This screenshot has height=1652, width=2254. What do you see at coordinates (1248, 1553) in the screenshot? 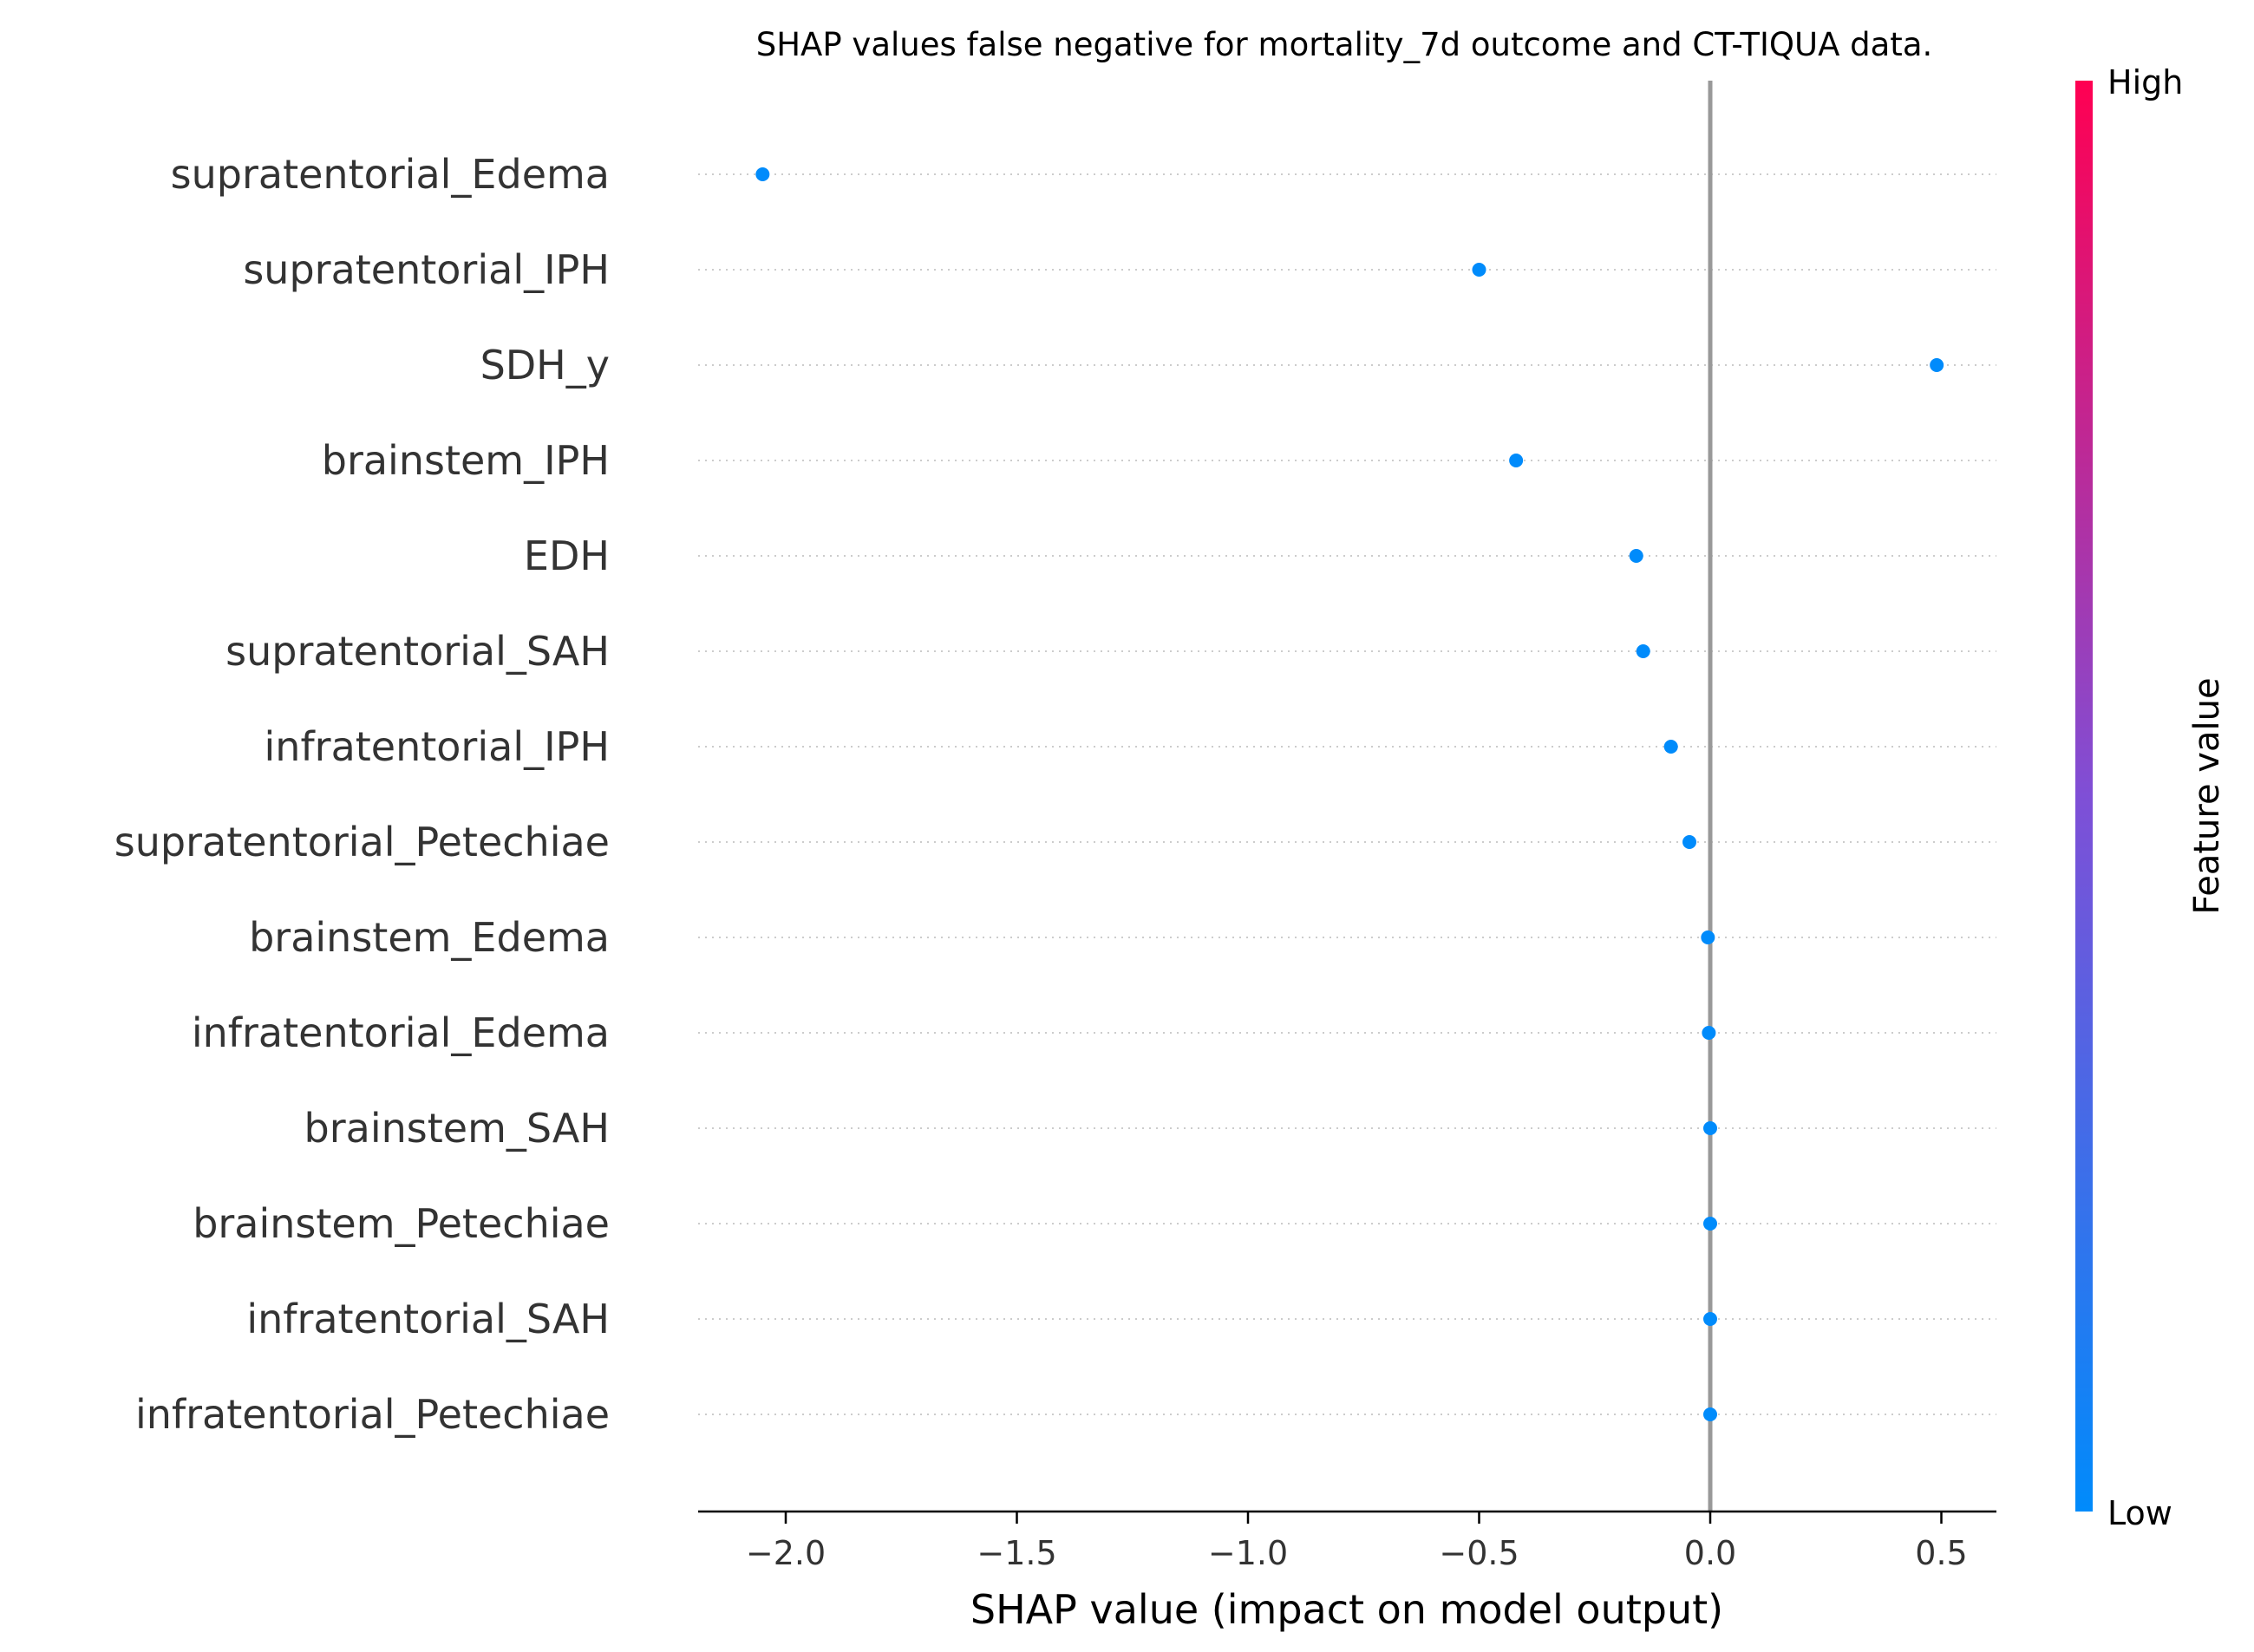
I see `x-tick-label: −1.0` at bounding box center [1248, 1553].